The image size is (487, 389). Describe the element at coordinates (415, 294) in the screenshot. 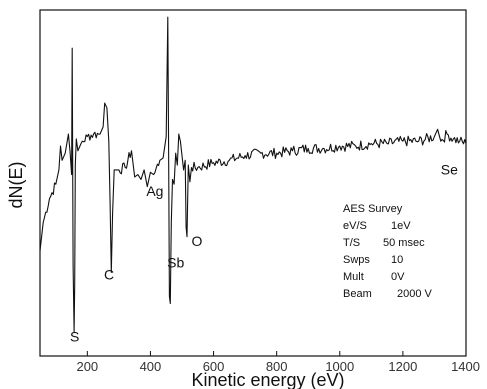

I see `info-value: 2000 V` at that location.